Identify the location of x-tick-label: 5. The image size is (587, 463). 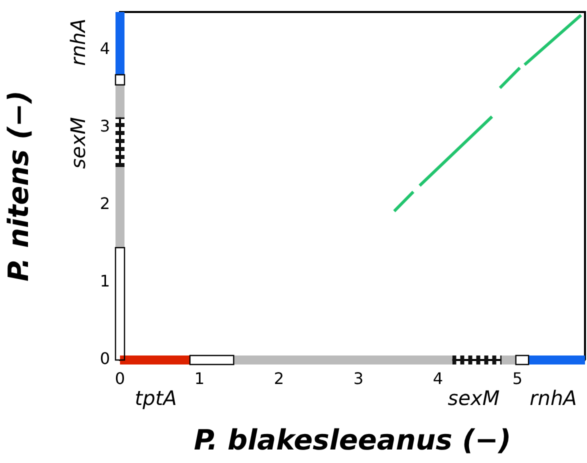
(517, 378).